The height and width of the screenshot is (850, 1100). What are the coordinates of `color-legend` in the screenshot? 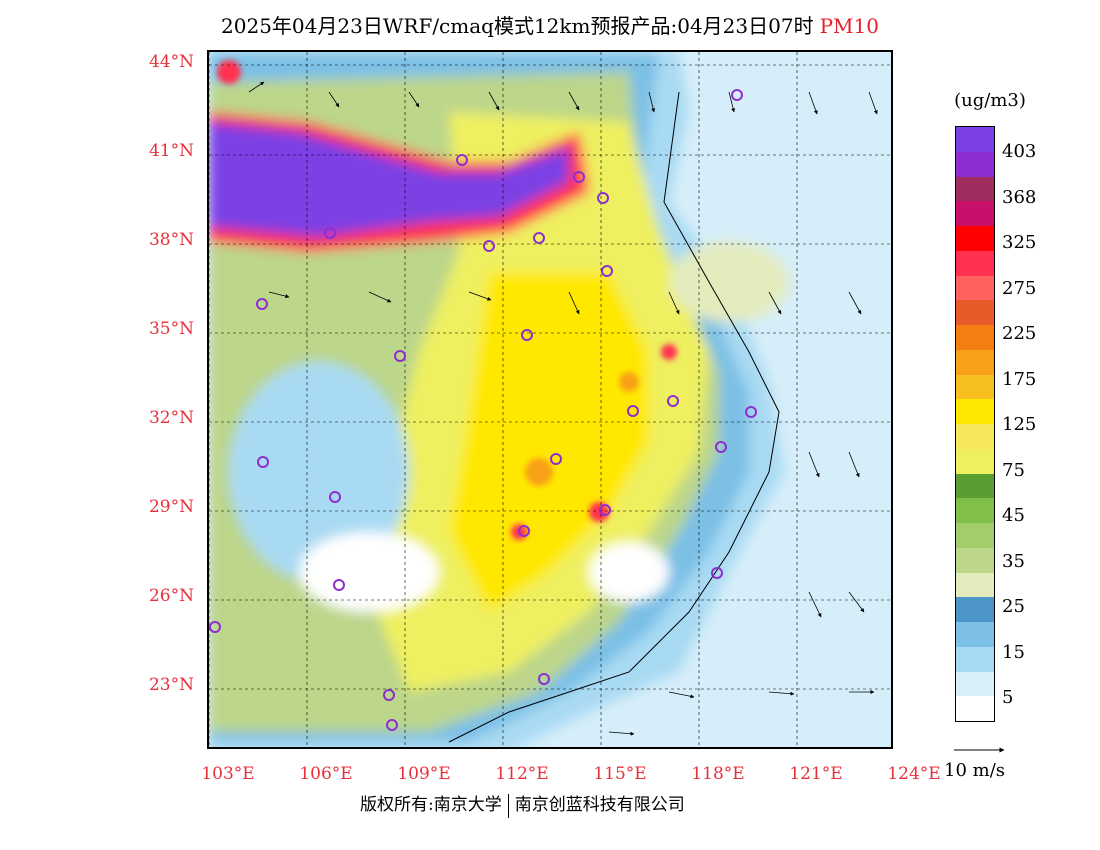 It's located at (975, 424).